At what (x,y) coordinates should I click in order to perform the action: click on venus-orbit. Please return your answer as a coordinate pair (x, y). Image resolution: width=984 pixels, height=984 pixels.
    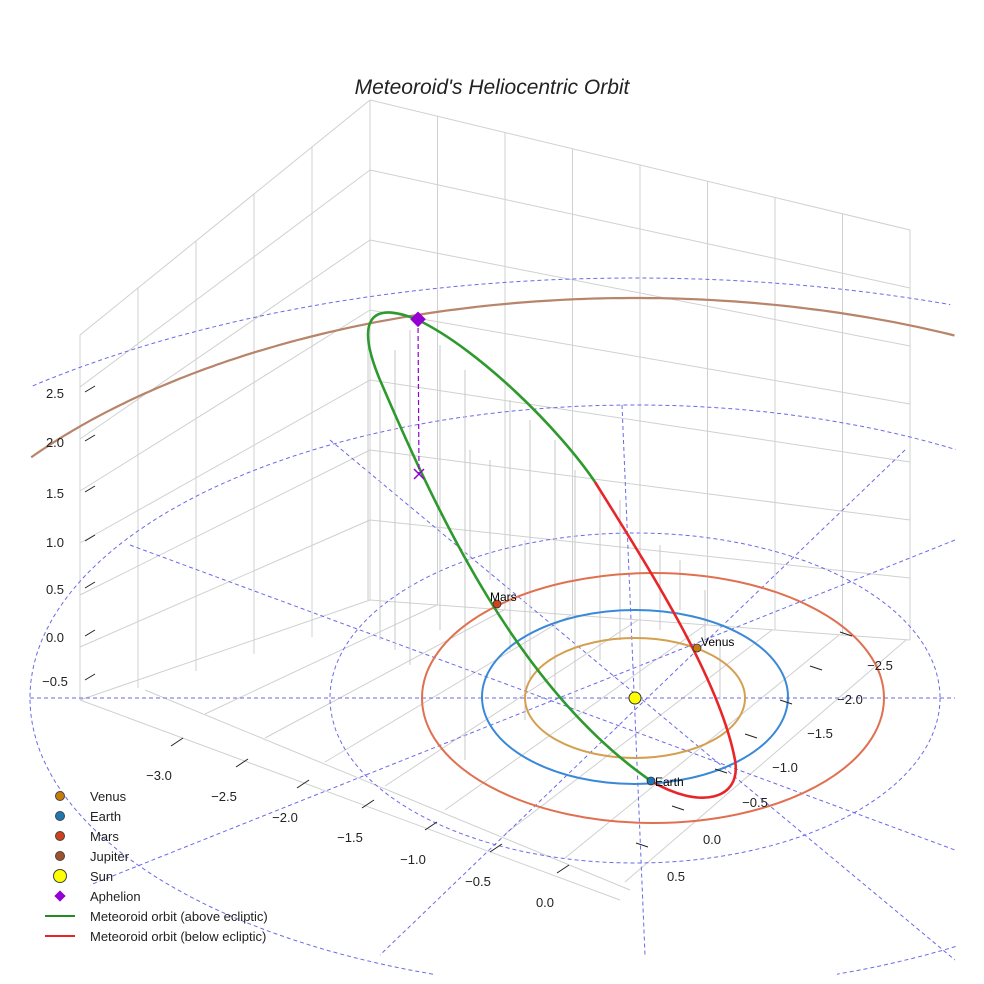
    Looking at the image, I should click on (635, 698).